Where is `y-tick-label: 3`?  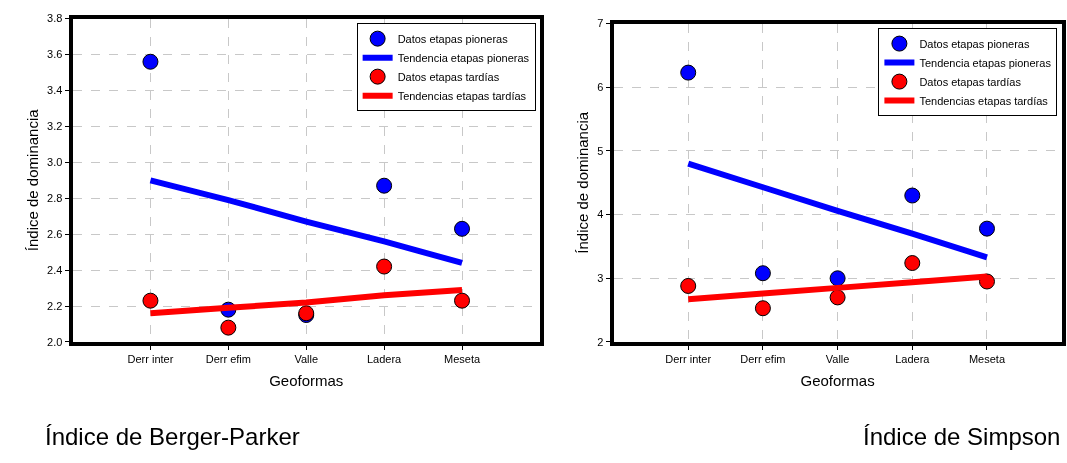
y-tick-label: 3 is located at coordinates (600, 278).